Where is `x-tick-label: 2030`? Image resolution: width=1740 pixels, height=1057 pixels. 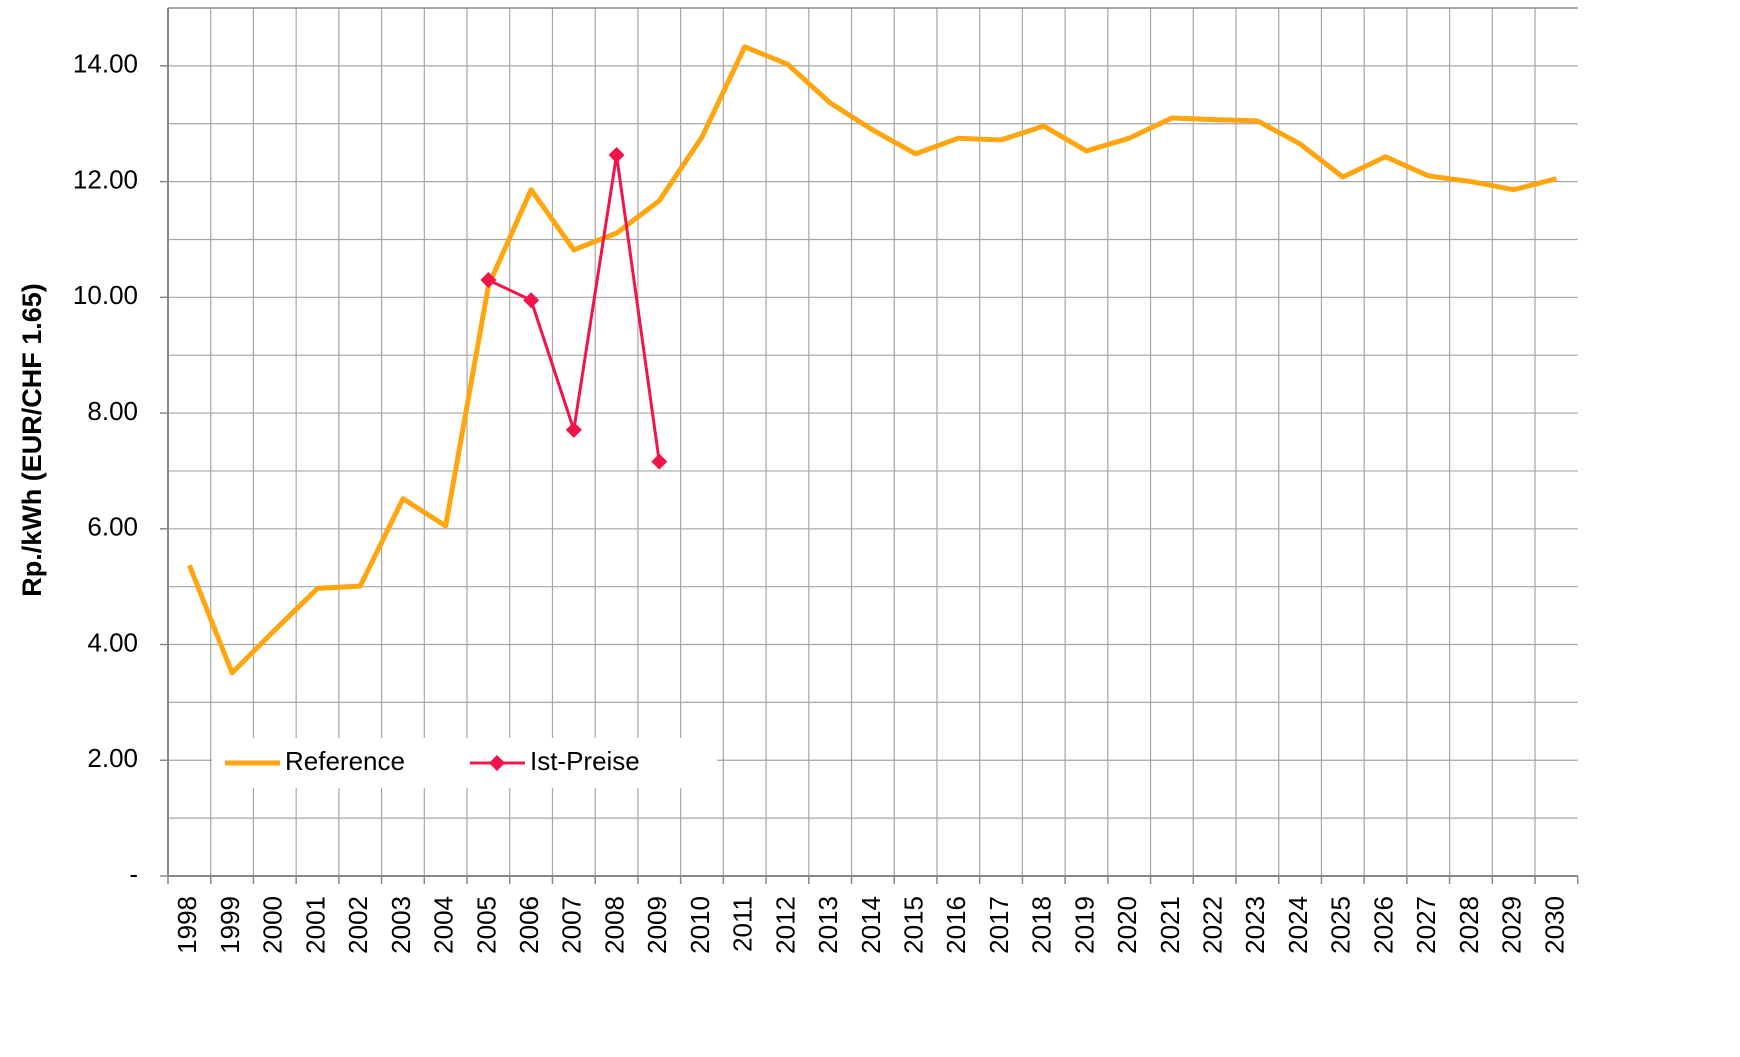 x-tick-label: 2030 is located at coordinates (1554, 925).